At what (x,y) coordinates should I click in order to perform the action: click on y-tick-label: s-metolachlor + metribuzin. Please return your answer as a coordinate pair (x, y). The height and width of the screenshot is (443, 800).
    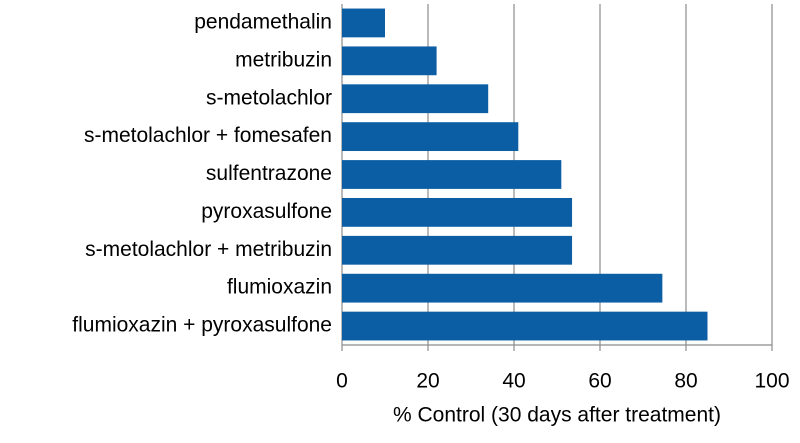
    Looking at the image, I should click on (208, 249).